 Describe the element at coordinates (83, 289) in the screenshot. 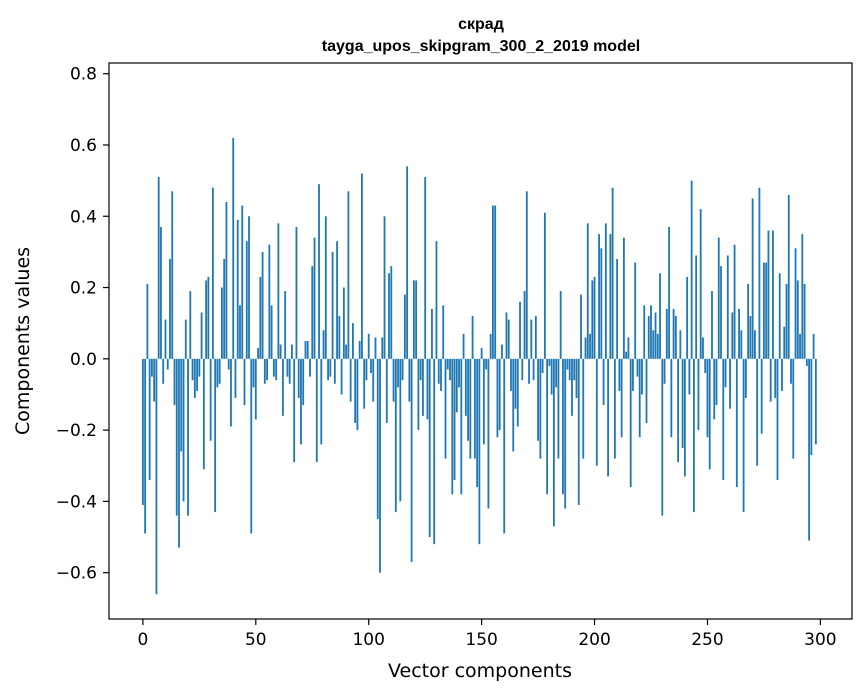

I see `y-tick-label: 0.2` at that location.